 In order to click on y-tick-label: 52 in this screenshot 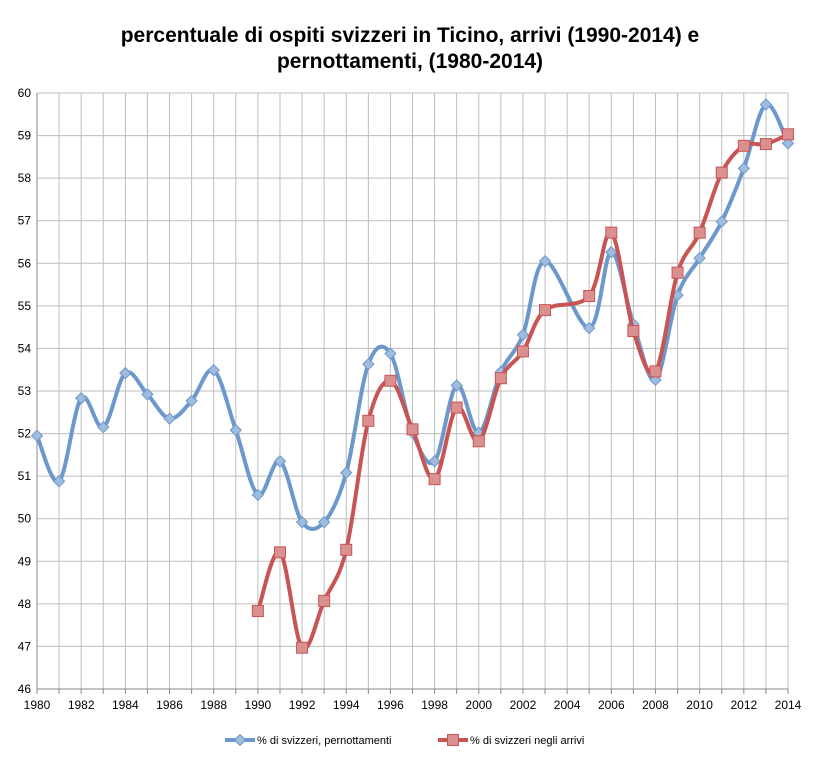, I will do `click(25, 434)`.